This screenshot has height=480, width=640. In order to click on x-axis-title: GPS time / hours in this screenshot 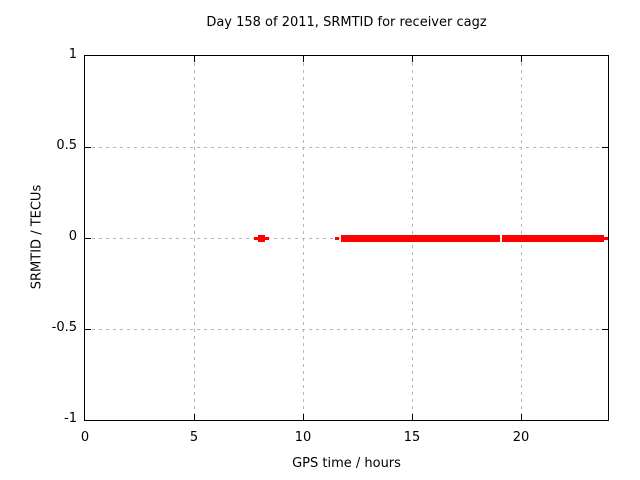, I will do `click(346, 463)`.